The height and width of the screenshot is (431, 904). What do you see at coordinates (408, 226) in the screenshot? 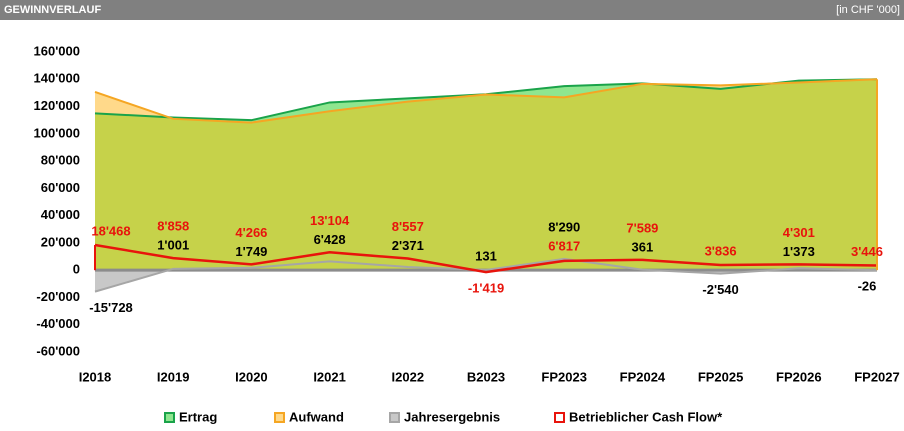
I see `data-label: 8'557` at bounding box center [408, 226].